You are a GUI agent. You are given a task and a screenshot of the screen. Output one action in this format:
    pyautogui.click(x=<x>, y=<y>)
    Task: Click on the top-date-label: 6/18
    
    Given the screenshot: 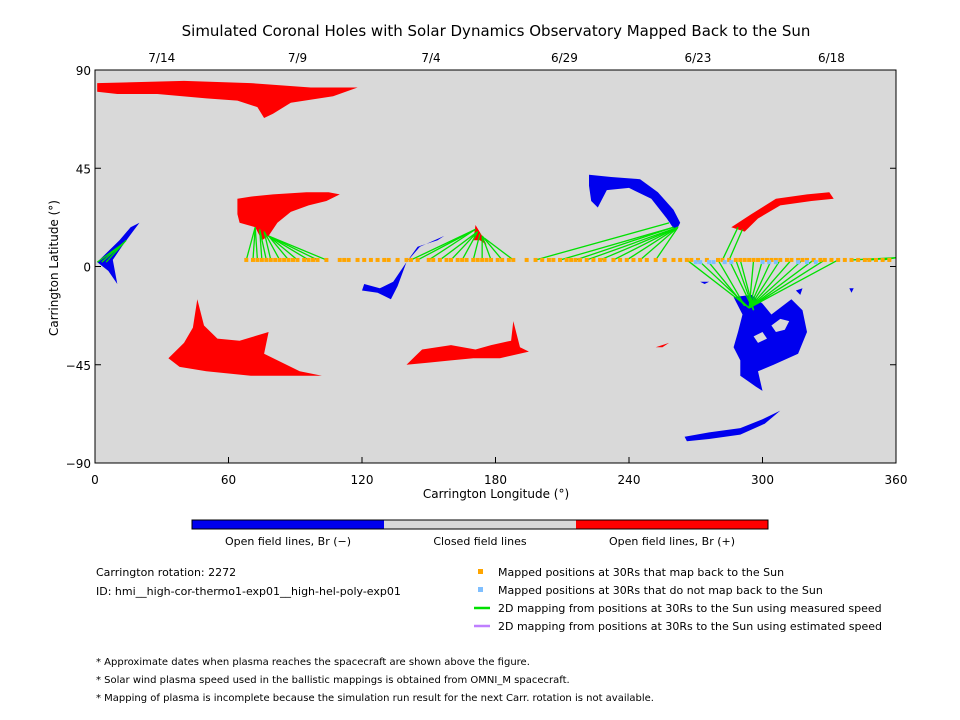 What is the action you would take?
    pyautogui.click(x=831, y=58)
    